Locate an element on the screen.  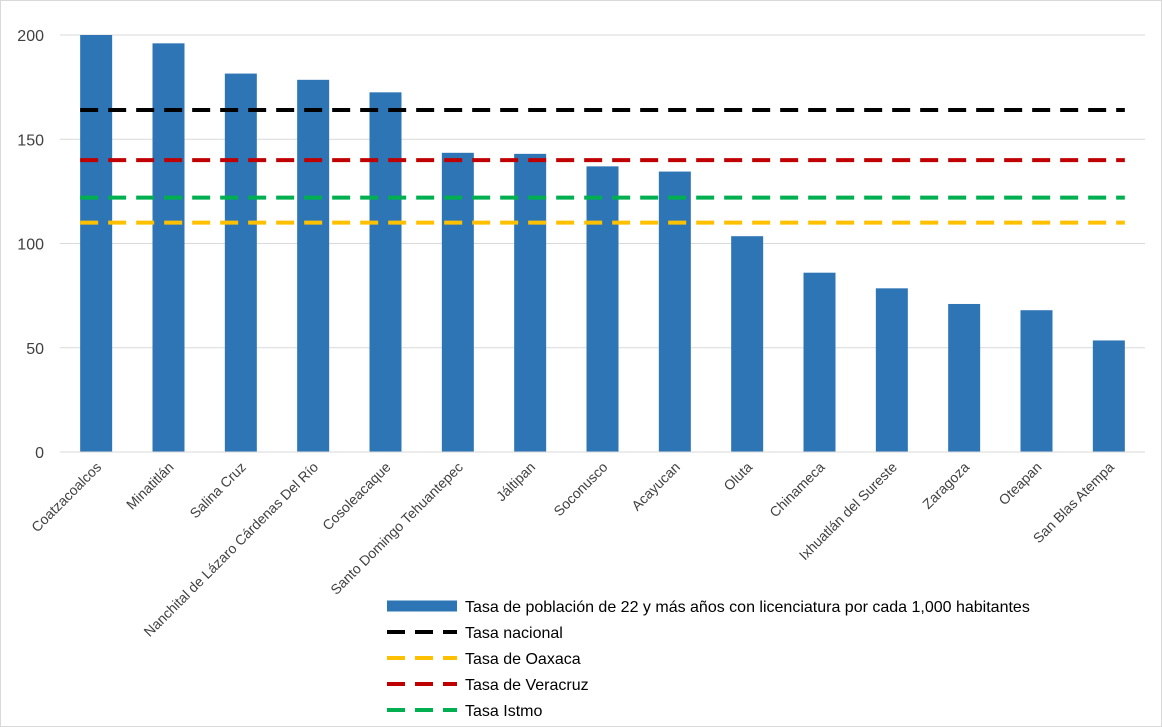
legend-label: Tasa de Veracruz is located at coordinates (527, 685).